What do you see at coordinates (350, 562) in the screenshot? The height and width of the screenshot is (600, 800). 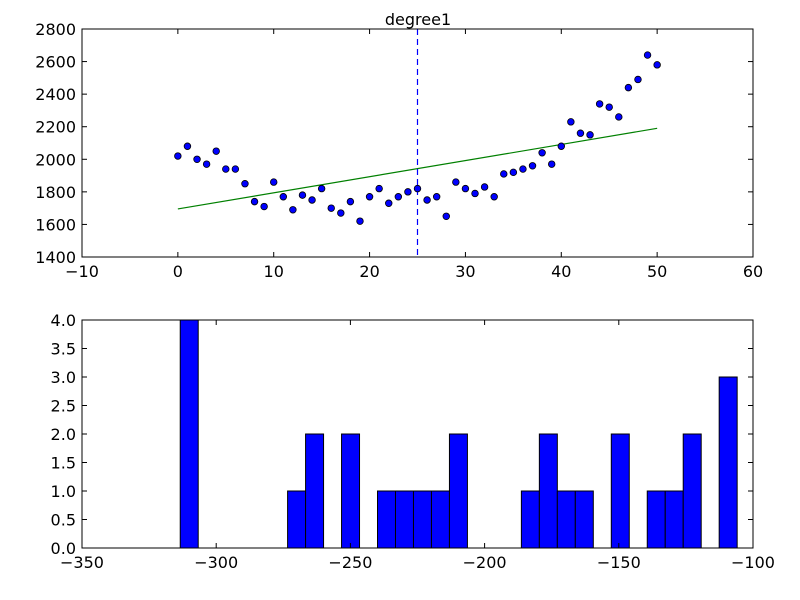 I see `x-tick-label: −250` at bounding box center [350, 562].